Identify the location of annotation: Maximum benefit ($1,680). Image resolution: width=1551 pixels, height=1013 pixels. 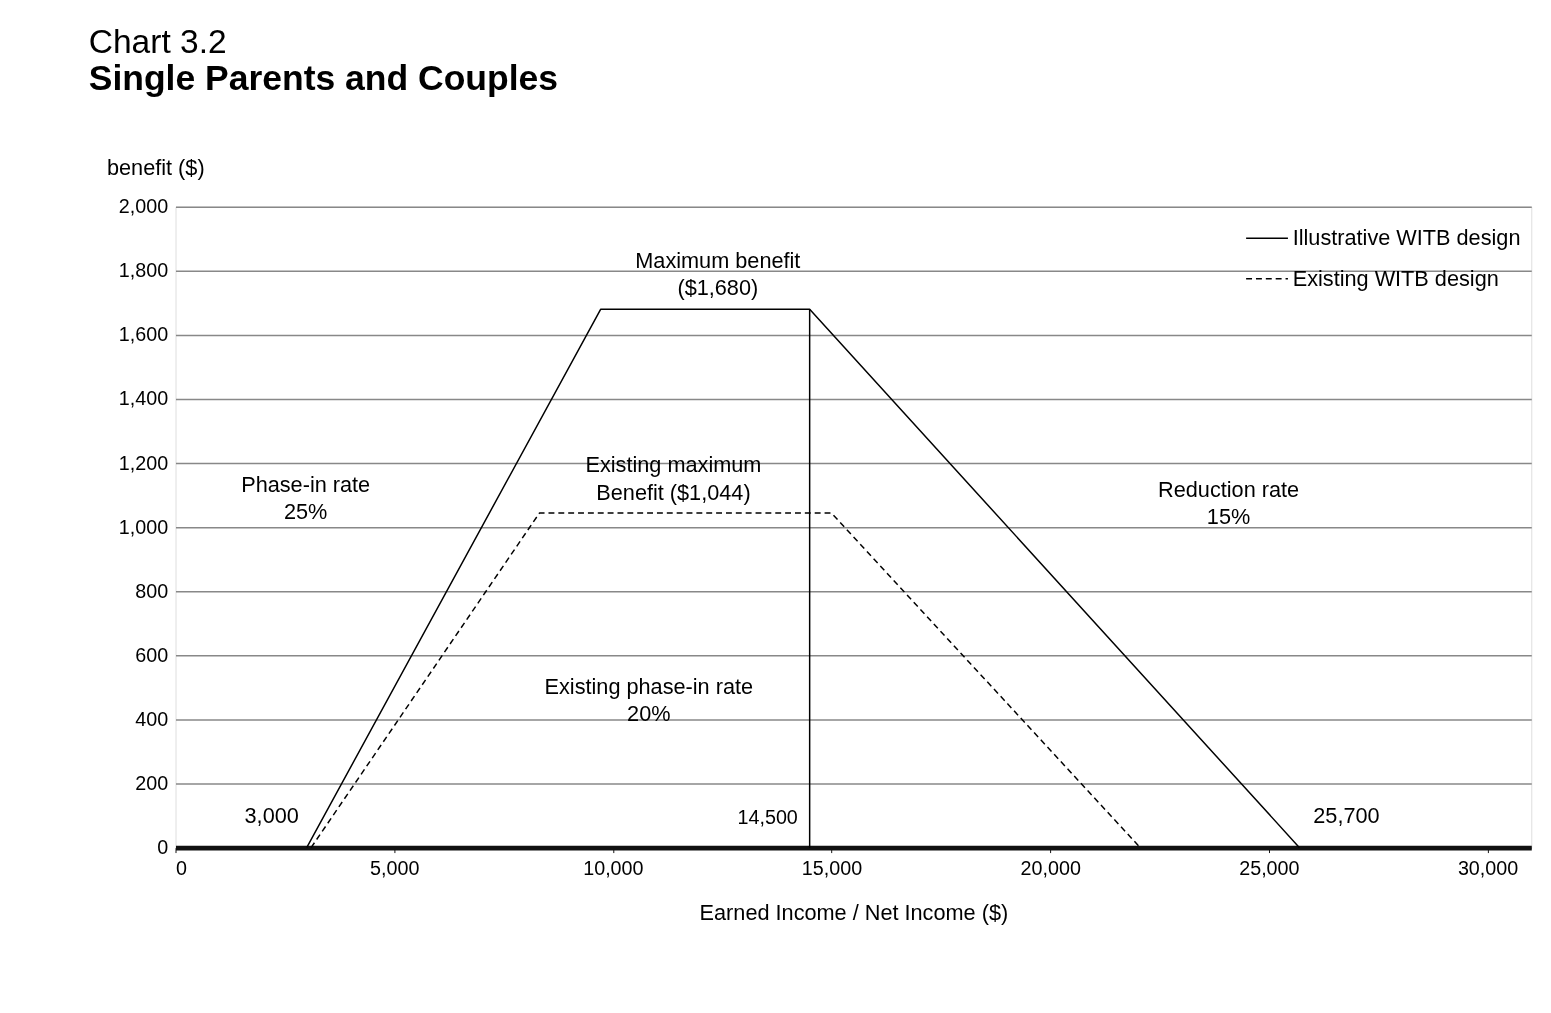
(718, 274).